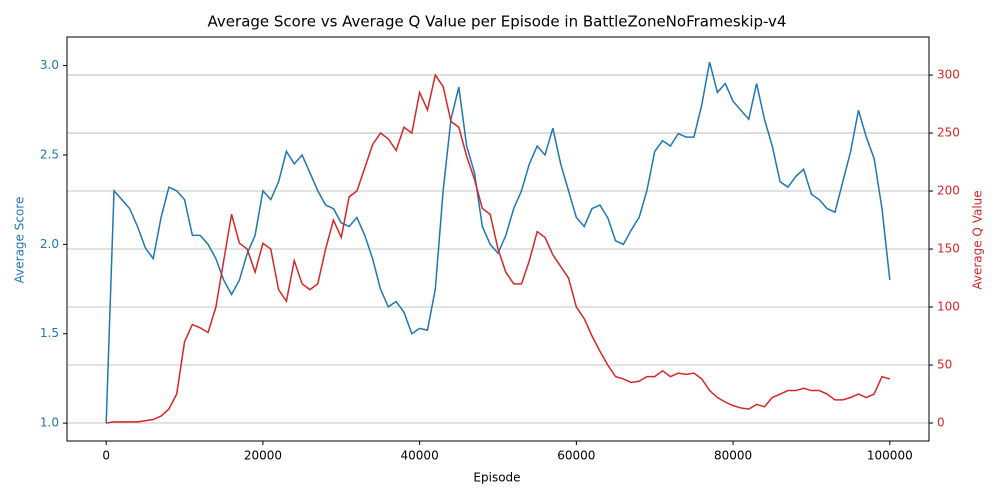  What do you see at coordinates (941, 423) in the screenshot?
I see `y2-tick-label: 0` at bounding box center [941, 423].